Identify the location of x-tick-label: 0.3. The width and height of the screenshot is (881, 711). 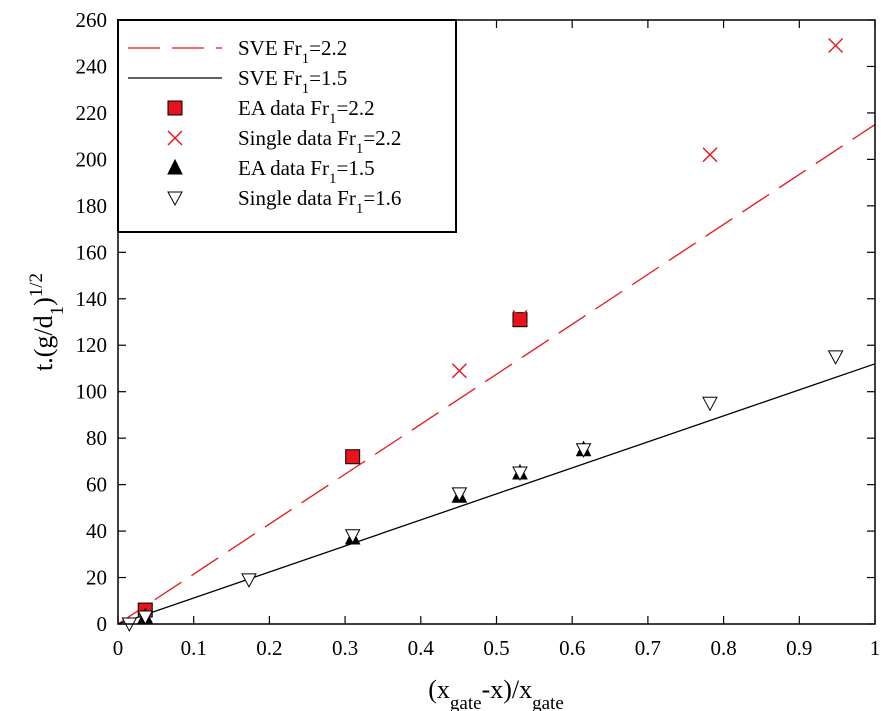
(345, 648).